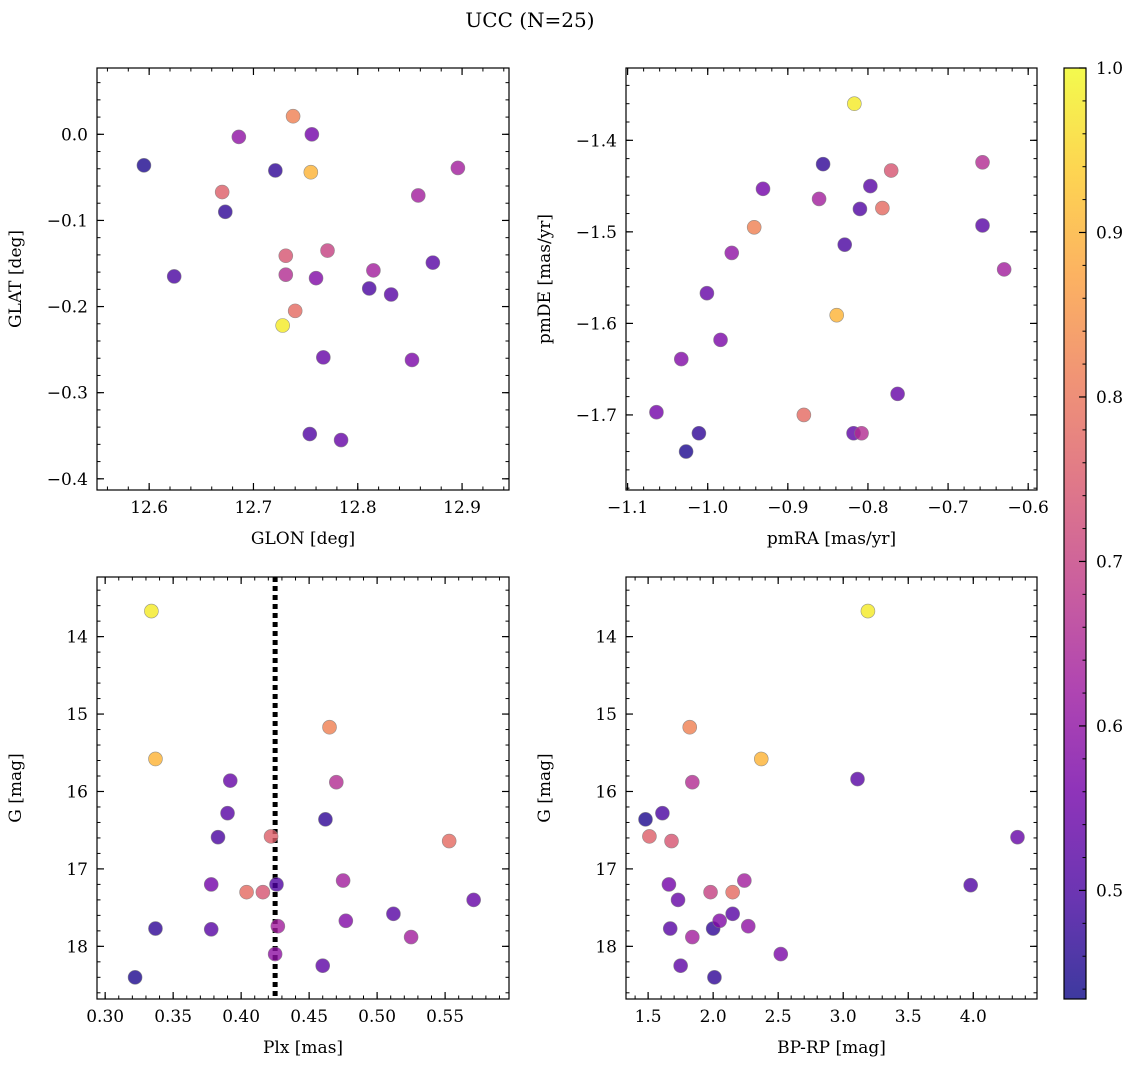 The height and width of the screenshot is (1067, 1136). What do you see at coordinates (867, 508) in the screenshot?
I see `x-tick-label: −0.8` at bounding box center [867, 508].